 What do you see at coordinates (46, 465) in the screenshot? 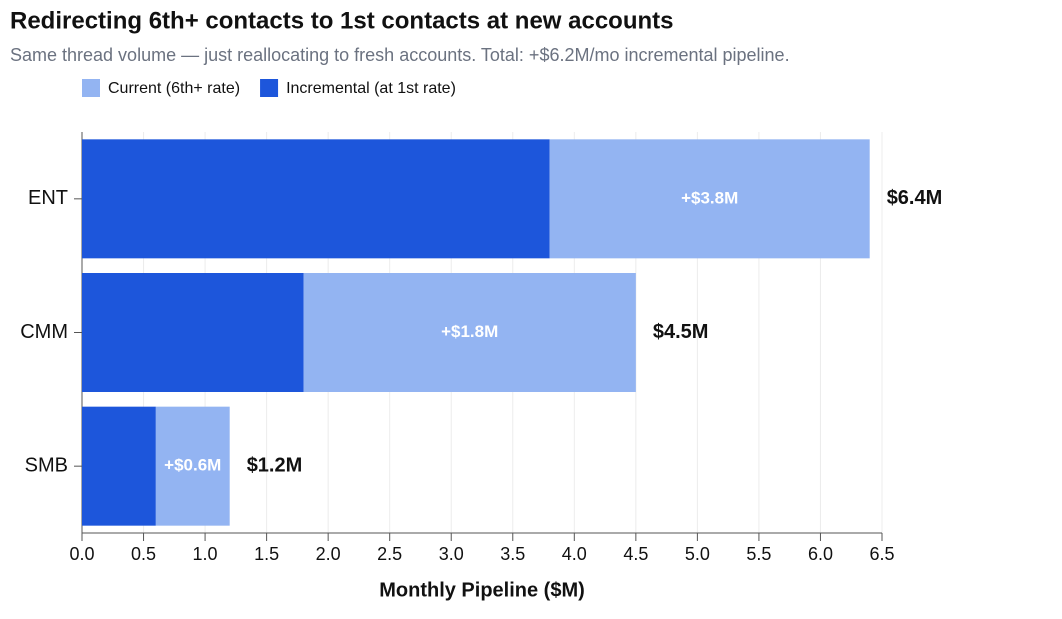
I see `y-tick-label: SMB` at bounding box center [46, 465].